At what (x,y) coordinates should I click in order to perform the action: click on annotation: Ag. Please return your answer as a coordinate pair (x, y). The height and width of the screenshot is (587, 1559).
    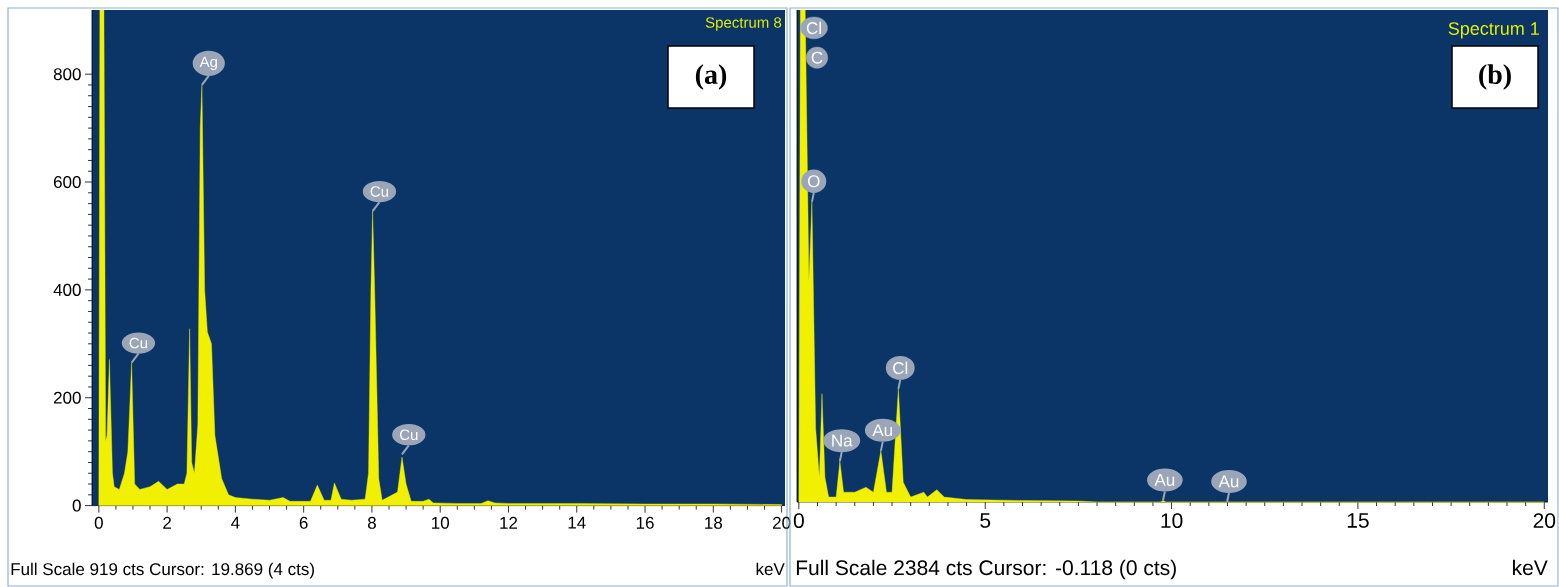
    Looking at the image, I should click on (208, 63).